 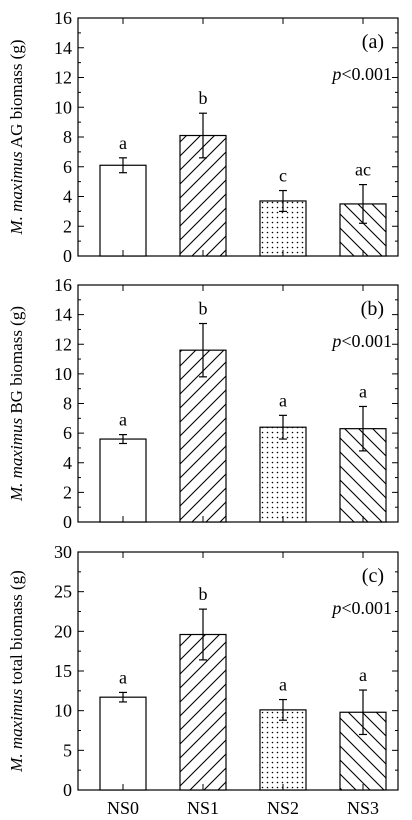 What do you see at coordinates (373, 42) in the screenshot?
I see `panel-label: (a)` at bounding box center [373, 42].